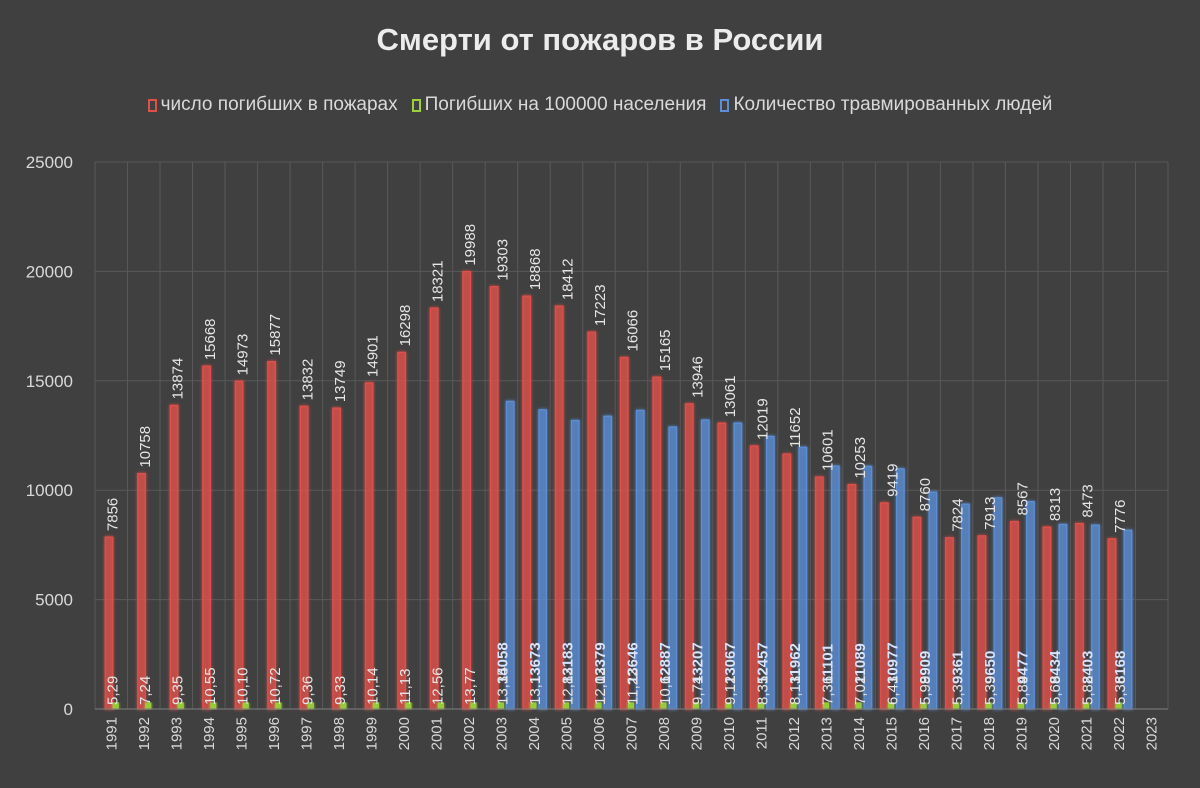 This screenshot has width=1200, height=788. What do you see at coordinates (828, 450) in the screenshot?
I see `data-label-deaths: 10601` at bounding box center [828, 450].